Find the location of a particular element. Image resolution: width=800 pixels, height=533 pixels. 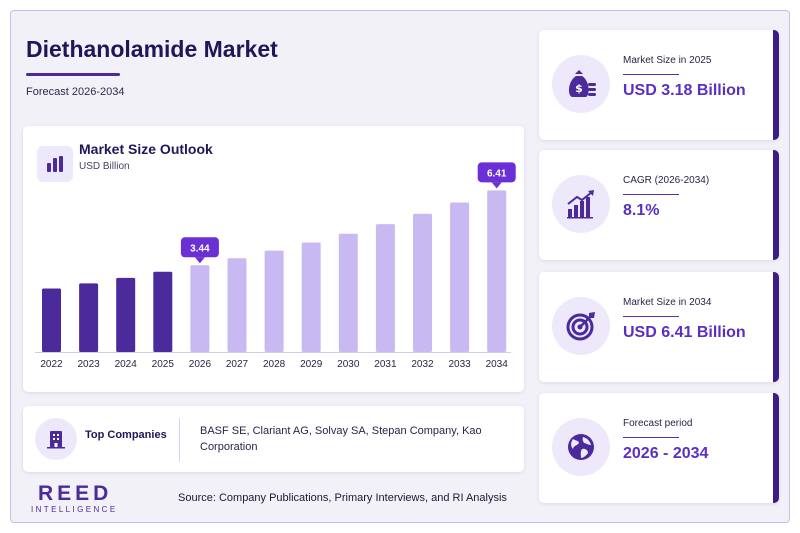

stat-label: Market Size in 2025 is located at coordinates (667, 60).